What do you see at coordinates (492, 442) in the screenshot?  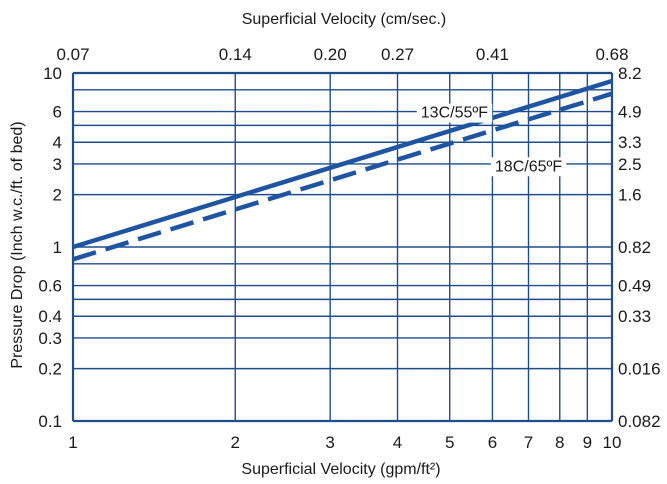 I see `x-tick-label: 6` at bounding box center [492, 442].